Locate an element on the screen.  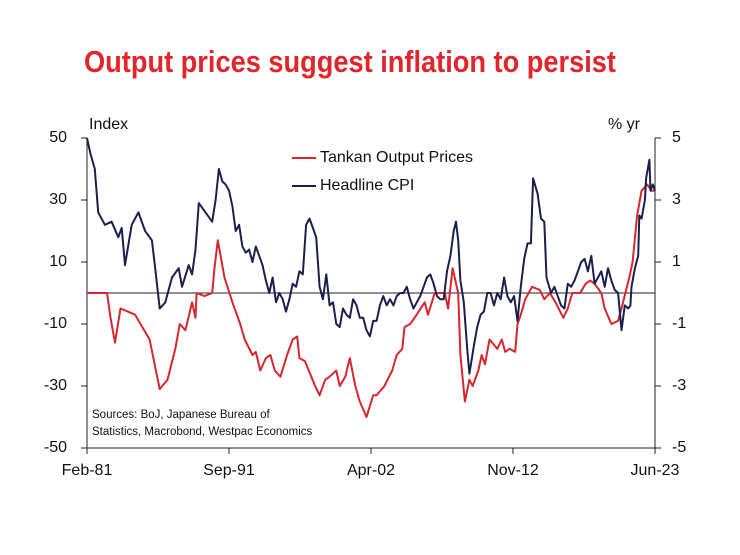
x-tick-label: Sep-91 is located at coordinates (229, 470).